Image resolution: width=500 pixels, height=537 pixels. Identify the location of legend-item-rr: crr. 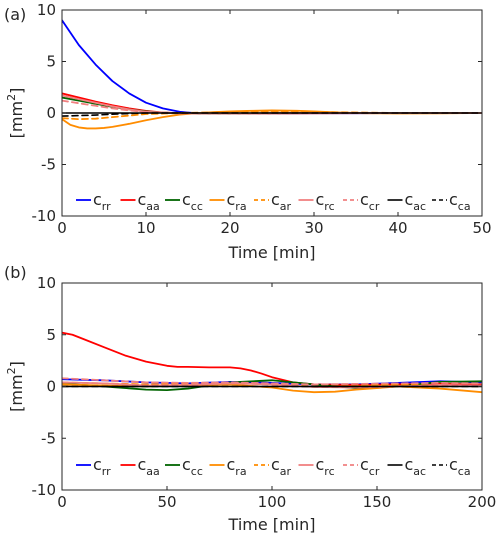
(93, 466).